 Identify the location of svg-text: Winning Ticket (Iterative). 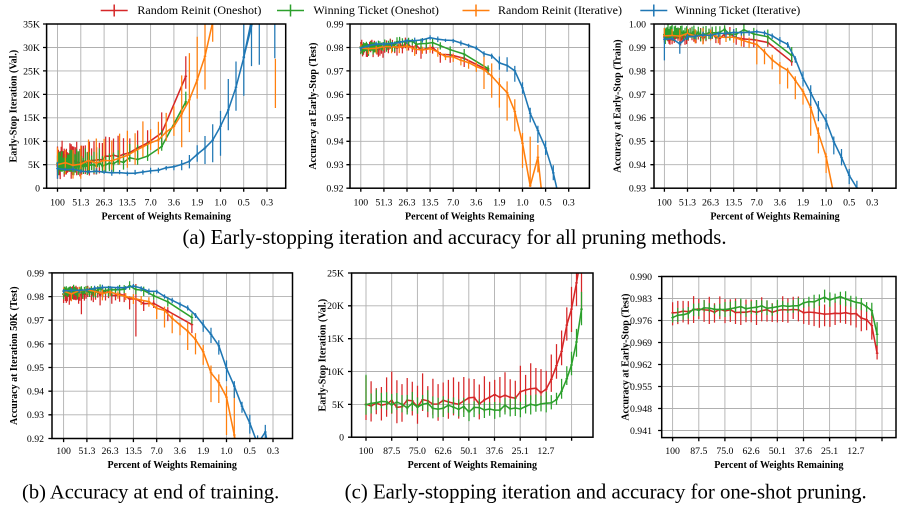
(738, 10).